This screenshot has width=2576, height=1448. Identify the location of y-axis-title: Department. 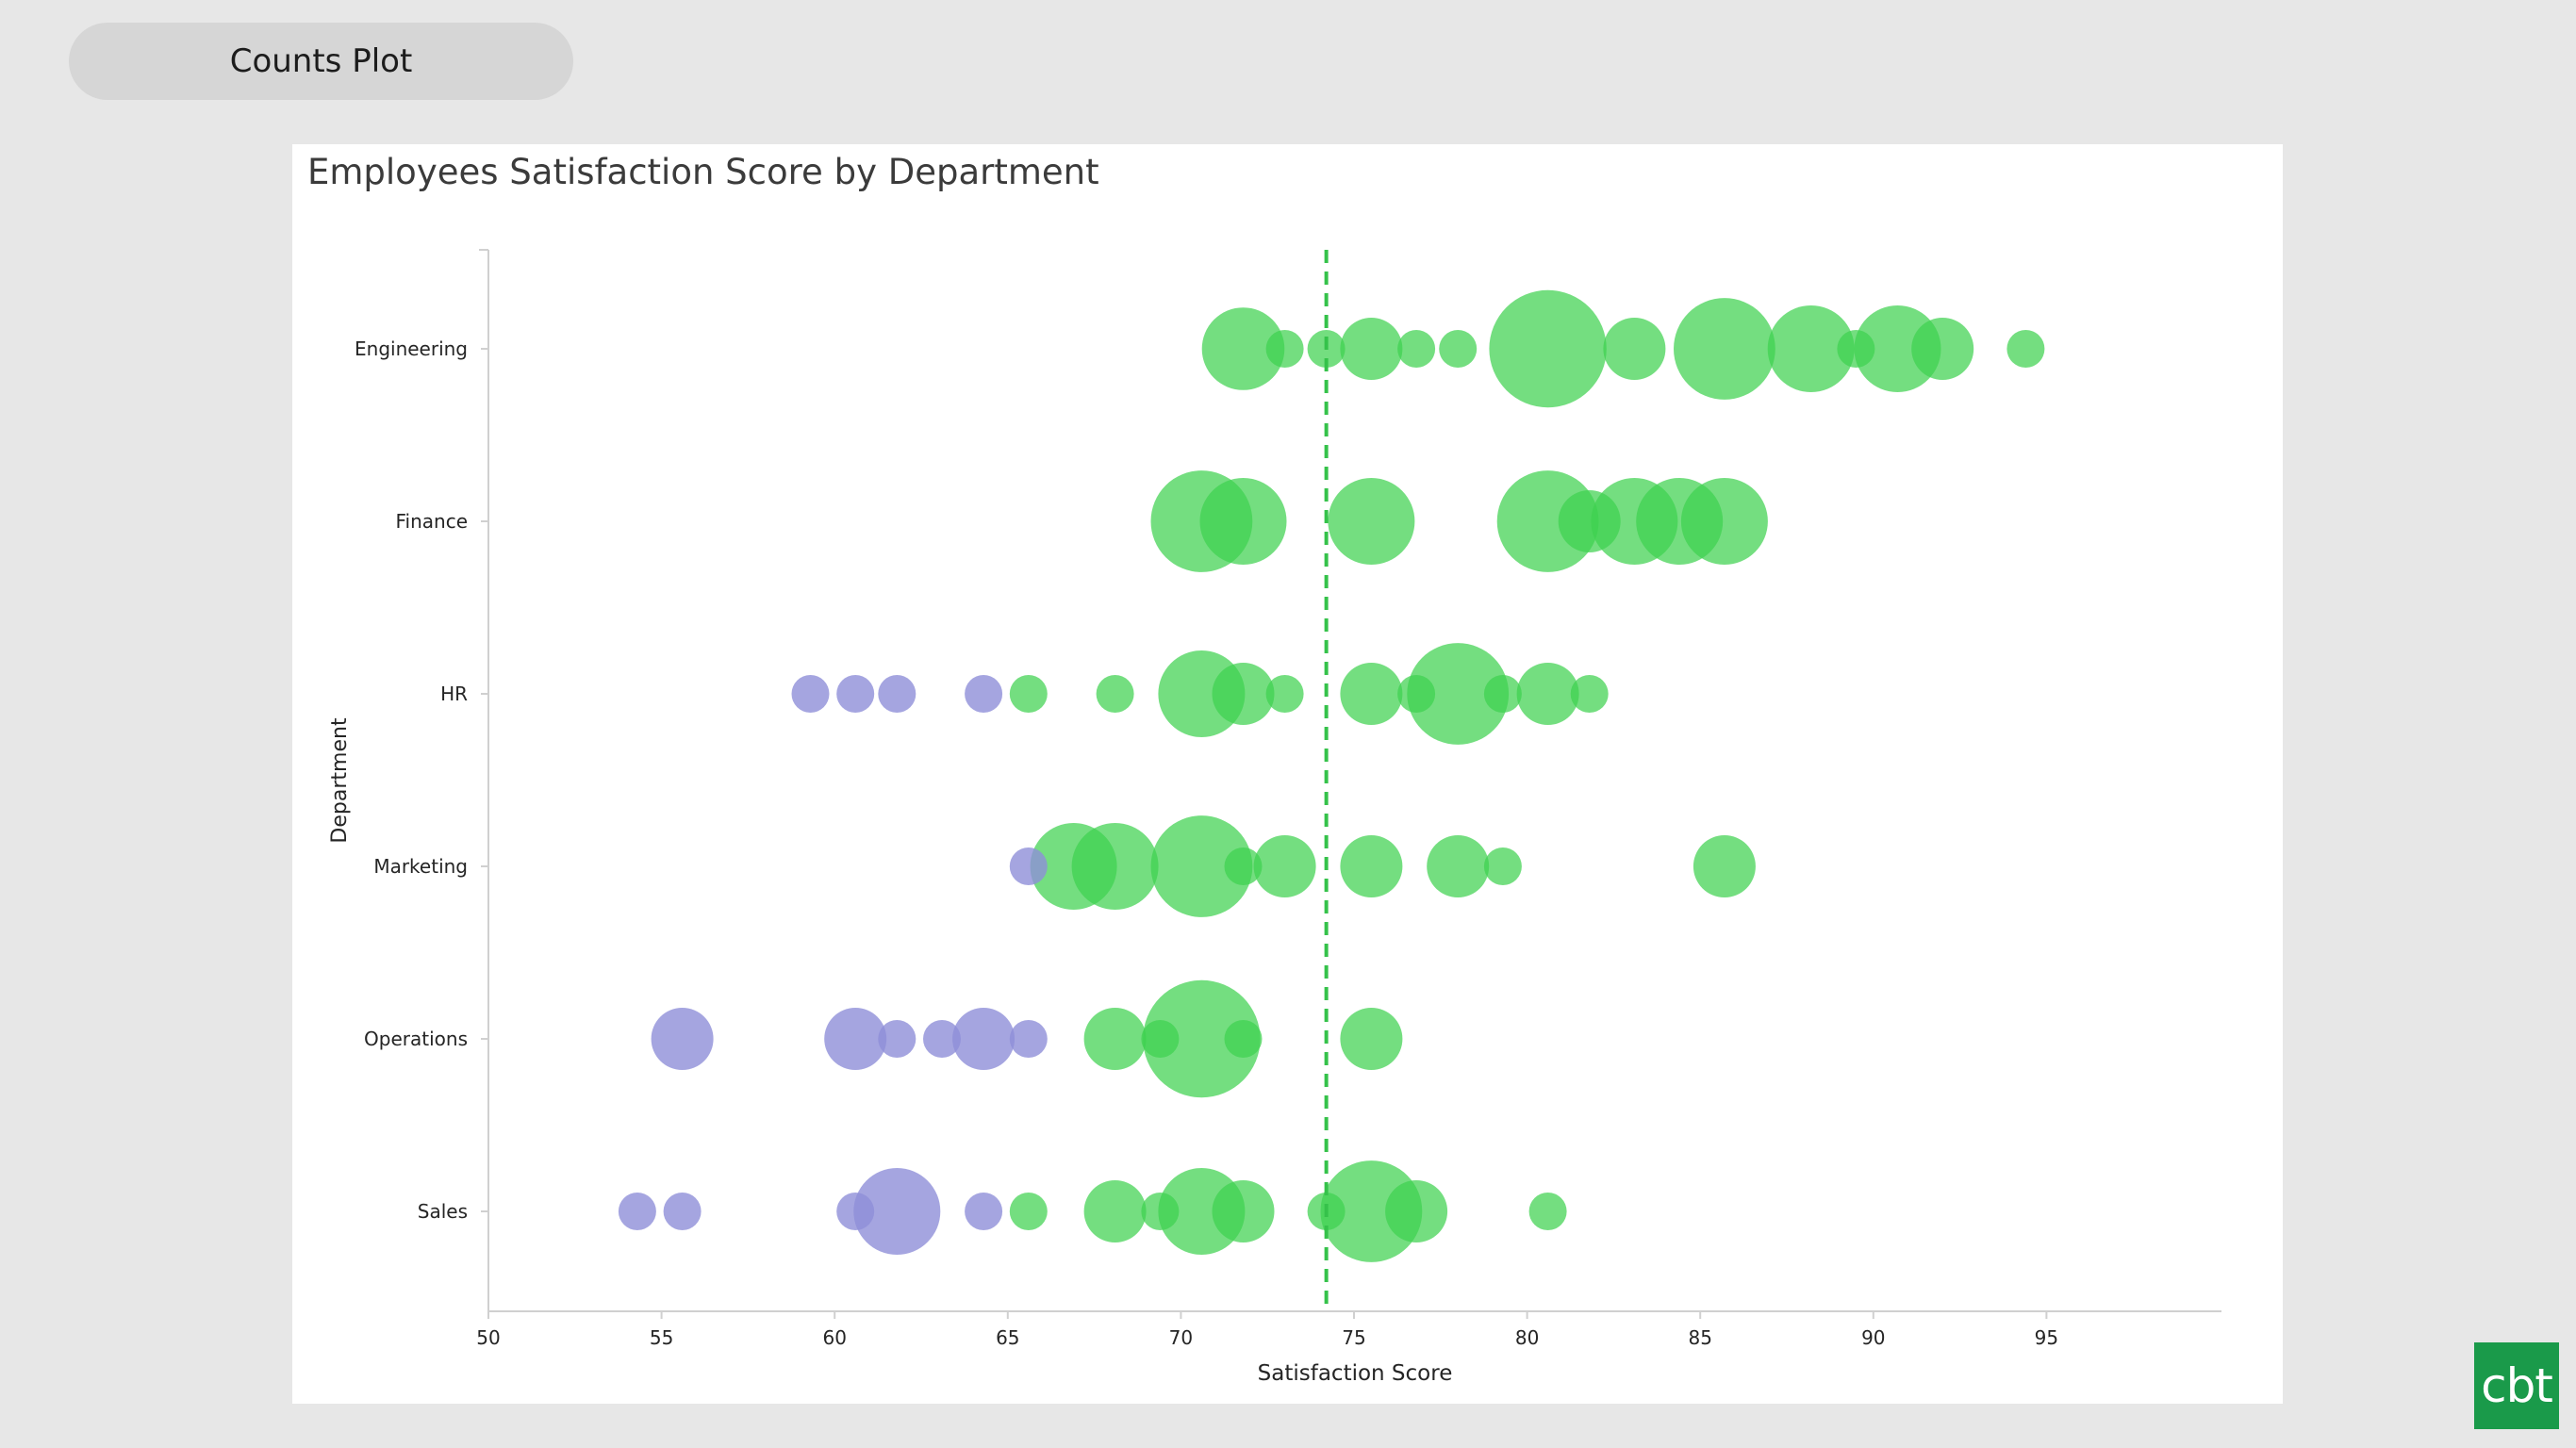
(340, 780).